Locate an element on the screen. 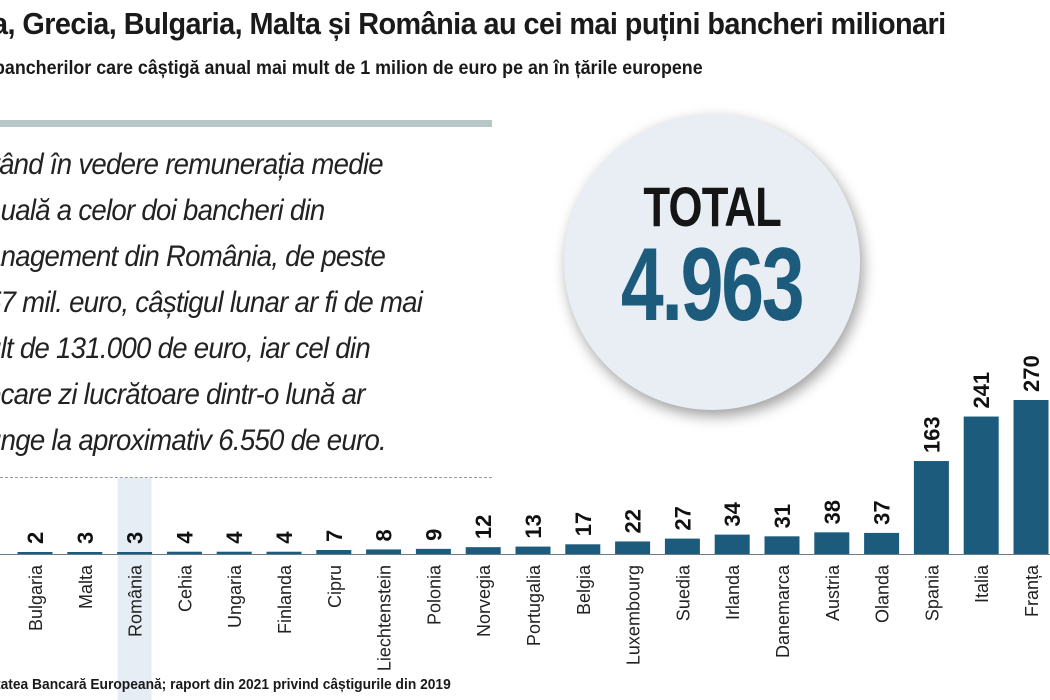  data-label: 163 is located at coordinates (931, 434).